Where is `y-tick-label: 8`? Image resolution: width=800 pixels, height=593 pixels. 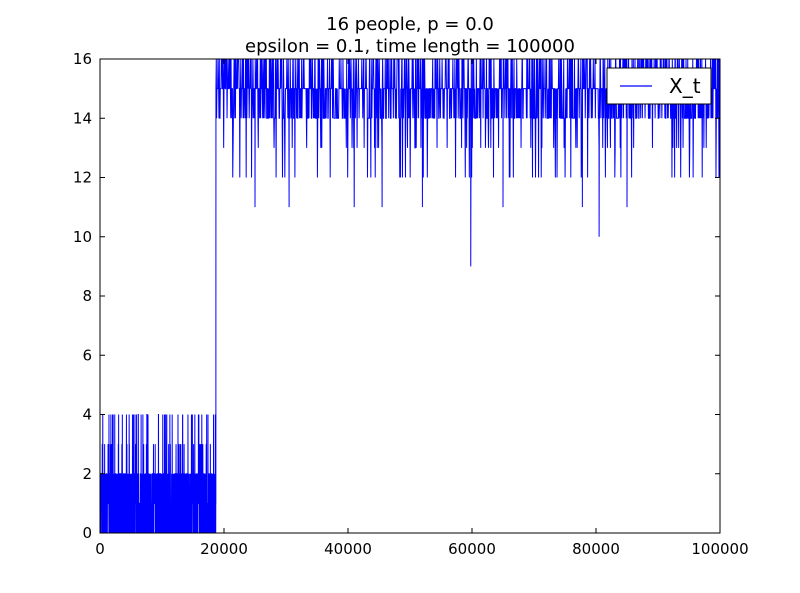 y-tick-label: 8 is located at coordinates (87, 296).